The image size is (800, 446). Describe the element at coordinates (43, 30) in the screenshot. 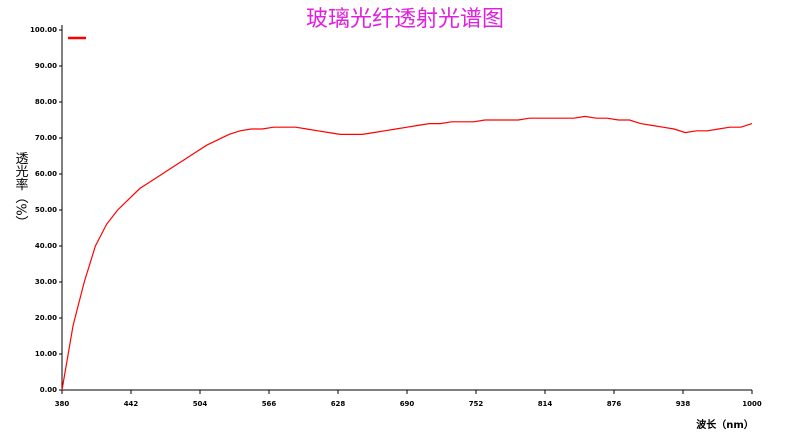

I see `y-tick-label: 100.00` at that location.